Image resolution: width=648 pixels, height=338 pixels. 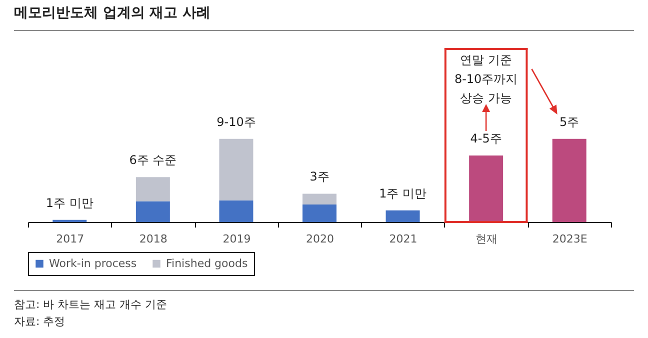 What do you see at coordinates (487, 239) in the screenshot?
I see `x-tick-label: 현재` at bounding box center [487, 239].